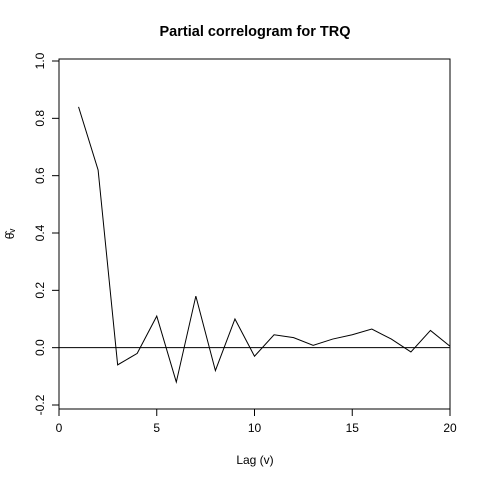  What do you see at coordinates (40, 404) in the screenshot?
I see `y-tick-label: -0.2` at bounding box center [40, 404].